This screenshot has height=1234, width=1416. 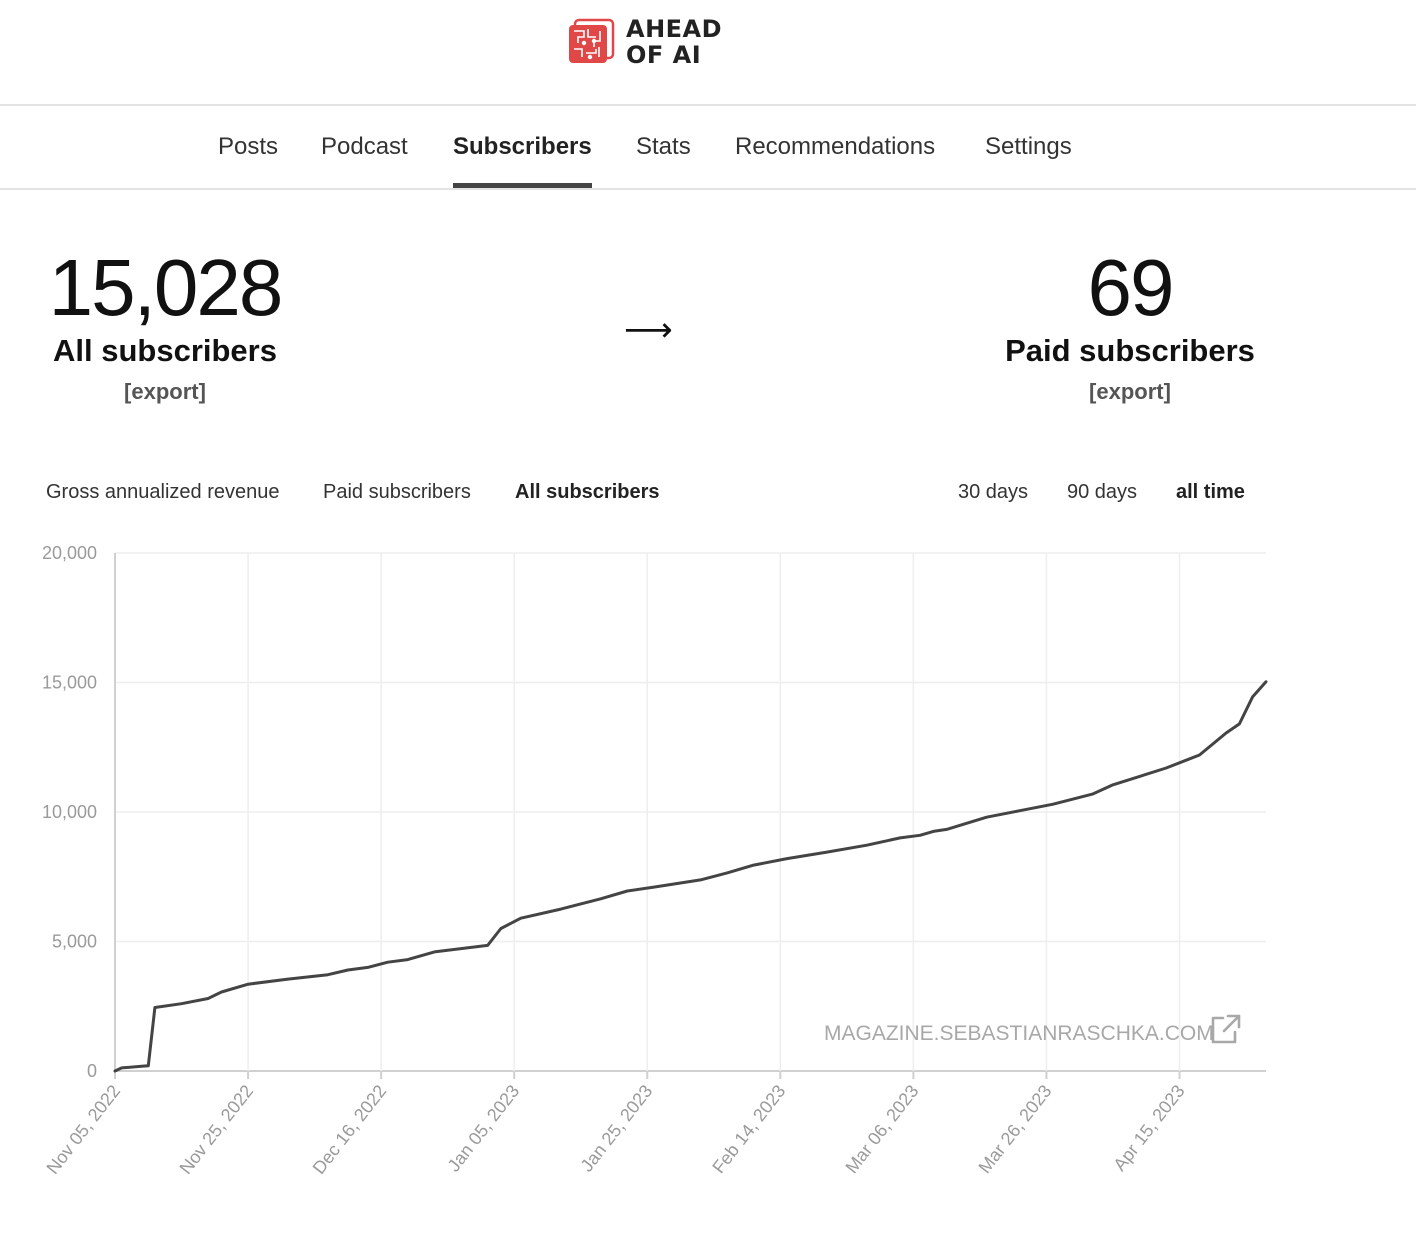 What do you see at coordinates (748, 1129) in the screenshot?
I see `x-tick-label: Feb 14, 2023` at bounding box center [748, 1129].